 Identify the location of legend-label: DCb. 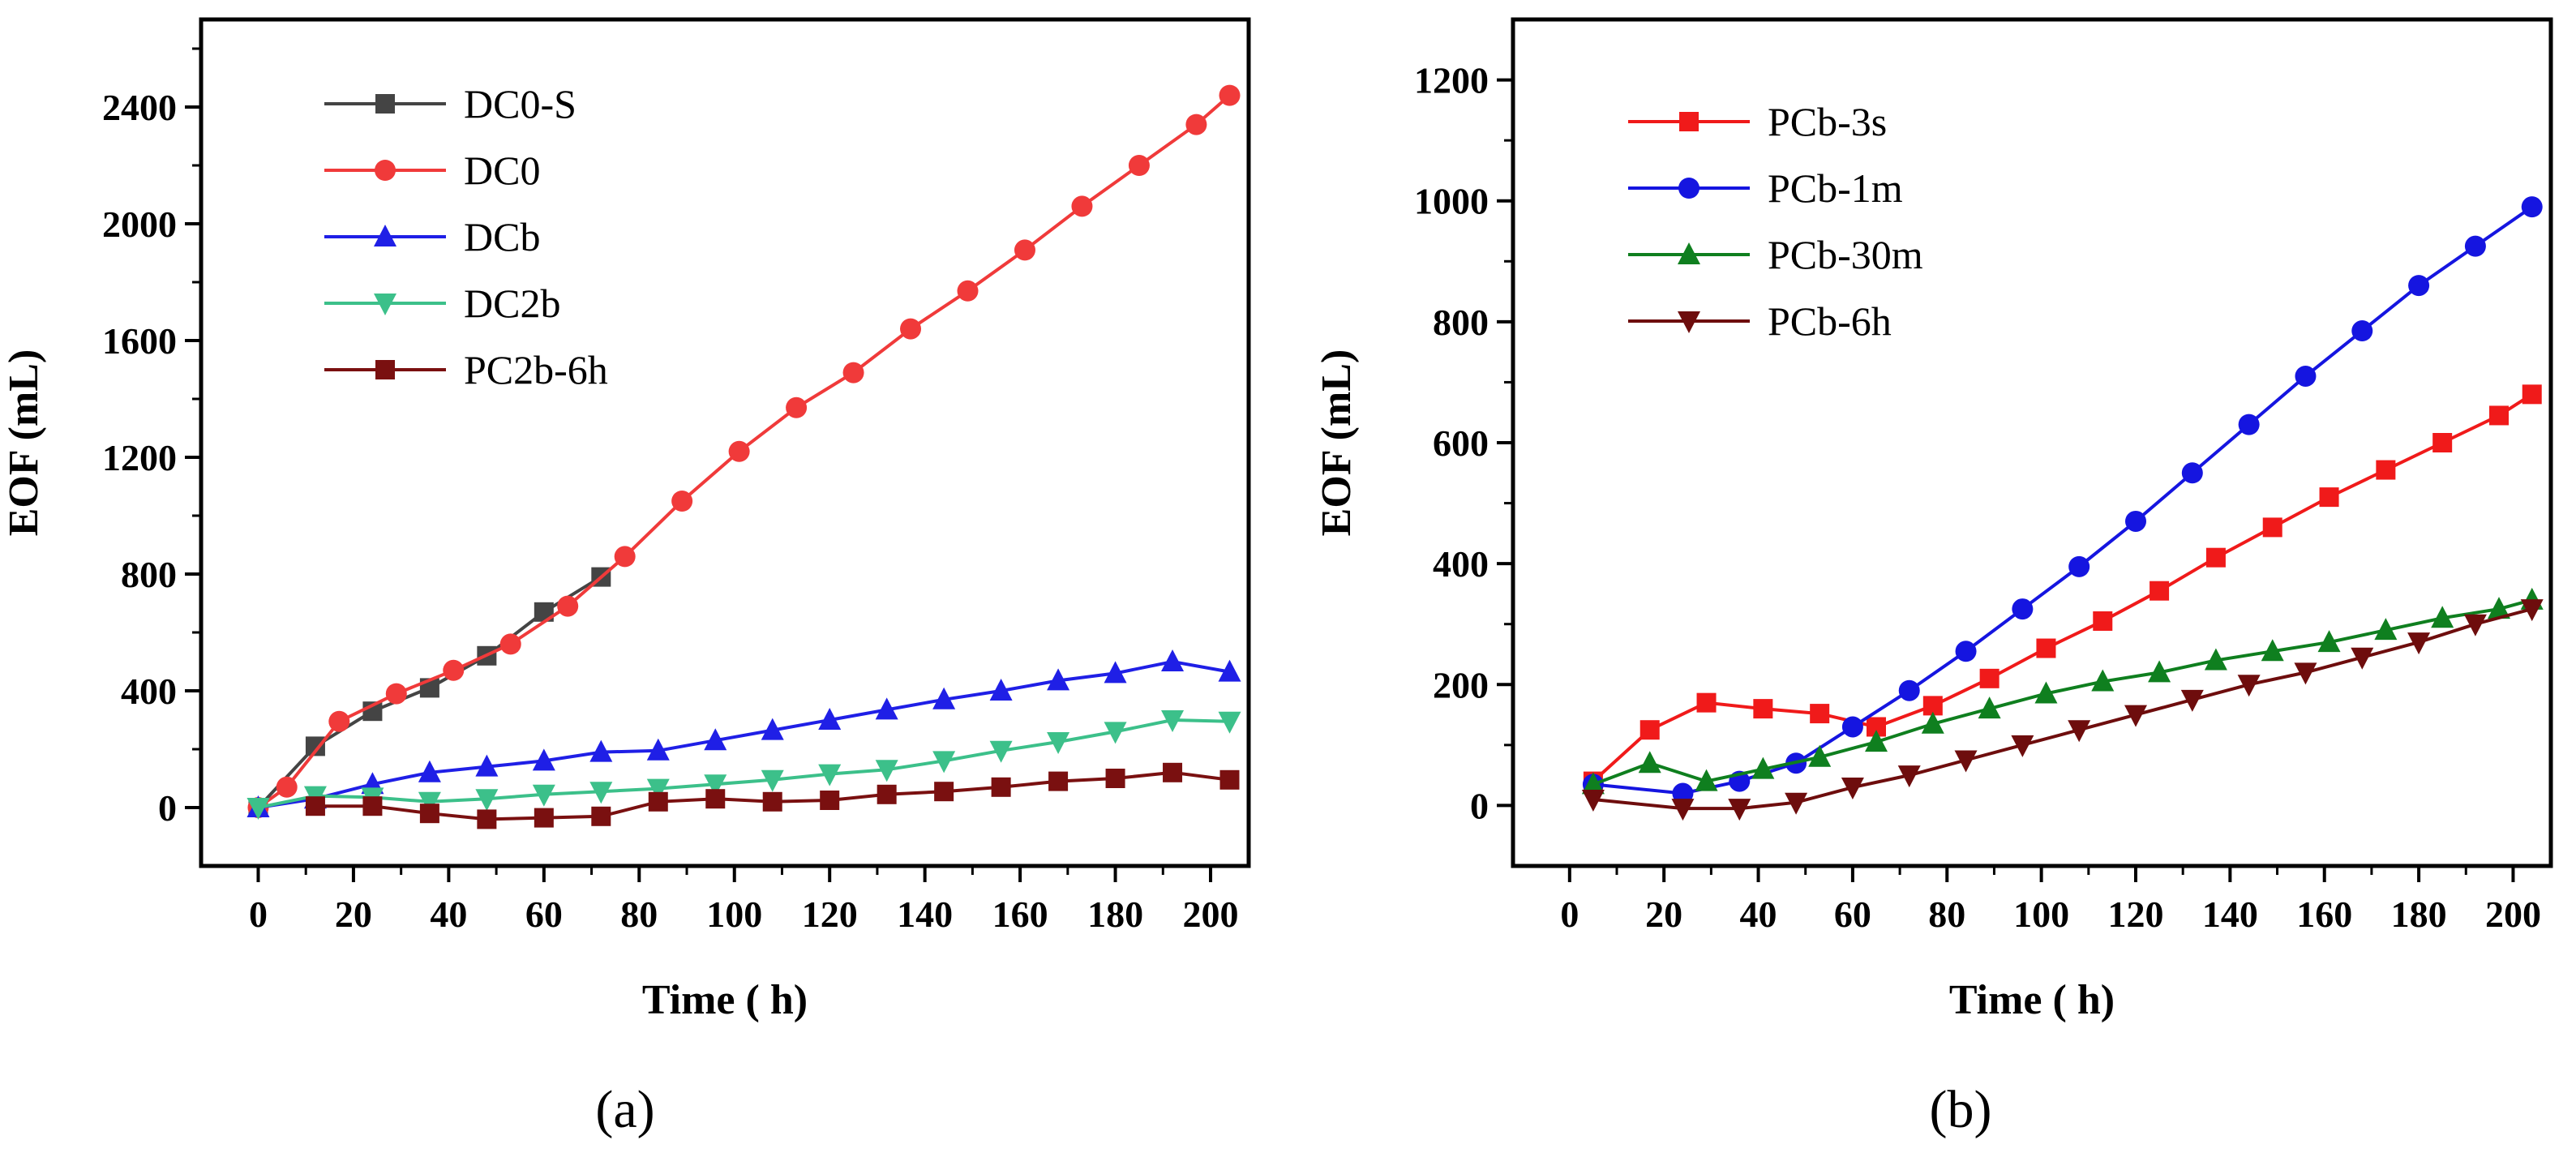
(502, 237).